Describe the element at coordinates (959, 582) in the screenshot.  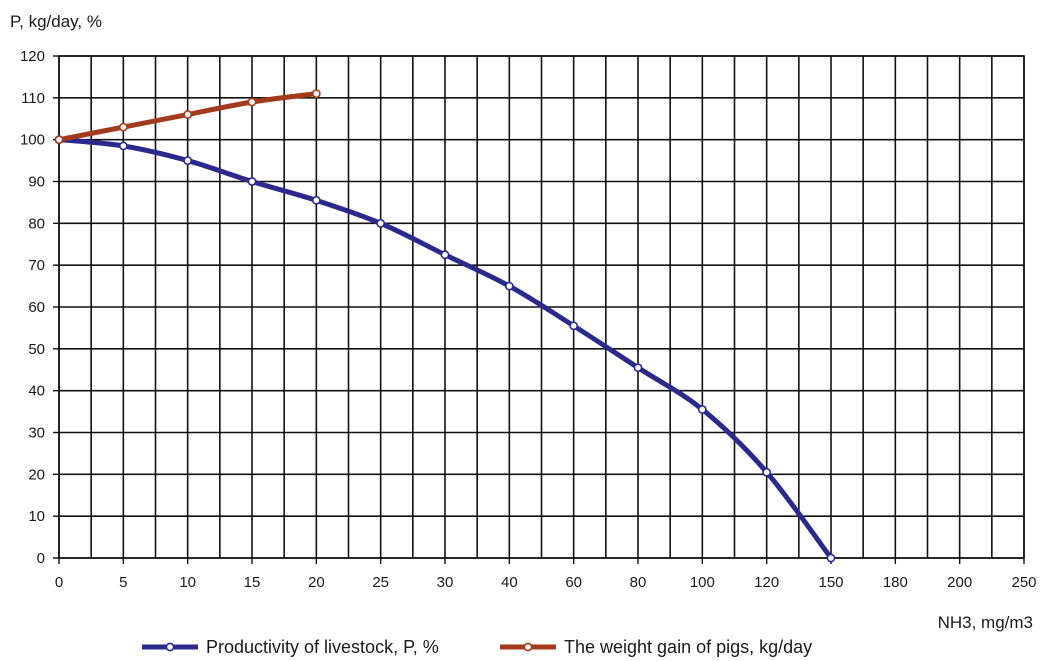
I see `x-tick-label: 200` at that location.